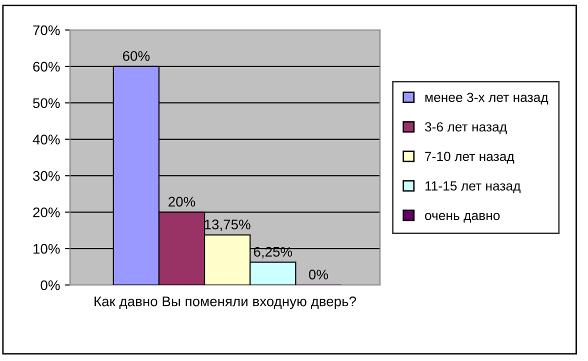 The width and height of the screenshot is (588, 361). I want to click on data-label: 0%, so click(318, 275).